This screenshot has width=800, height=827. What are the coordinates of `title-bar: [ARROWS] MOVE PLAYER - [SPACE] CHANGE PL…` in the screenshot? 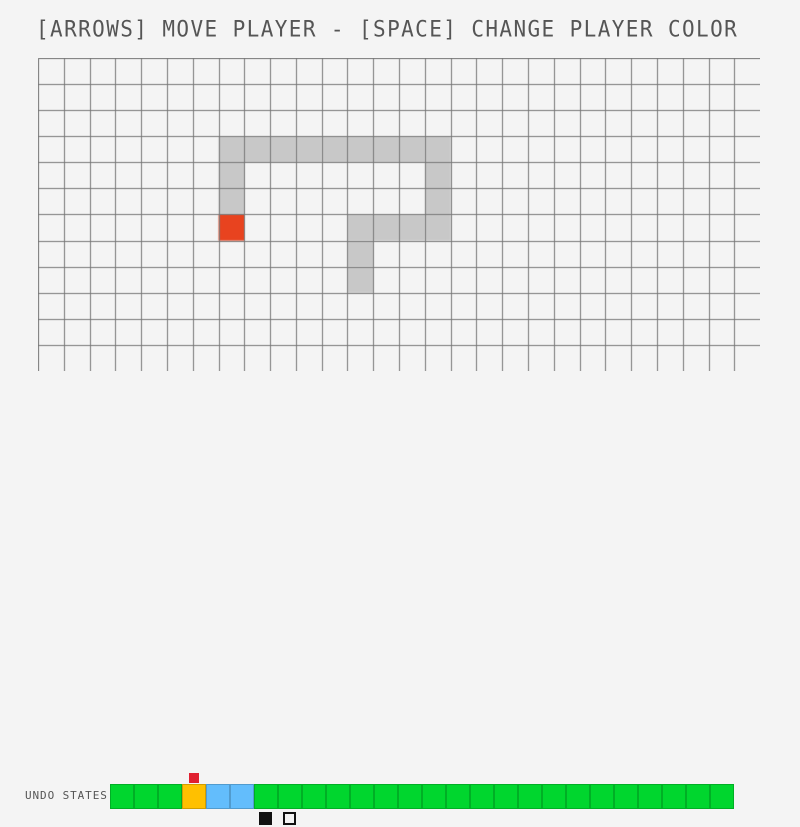 It's located at (406, 29).